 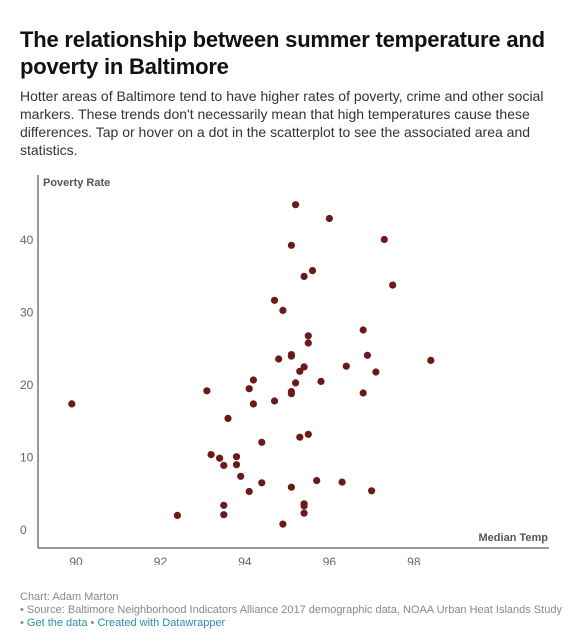 What do you see at coordinates (76, 560) in the screenshot?
I see `x-tick-label: 90` at bounding box center [76, 560].